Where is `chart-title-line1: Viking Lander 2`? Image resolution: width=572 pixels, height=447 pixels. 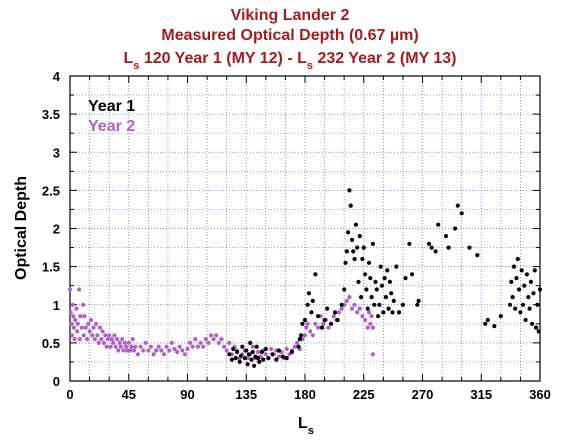
chart-title-line1: Viking Lander 2 is located at coordinates (290, 15).